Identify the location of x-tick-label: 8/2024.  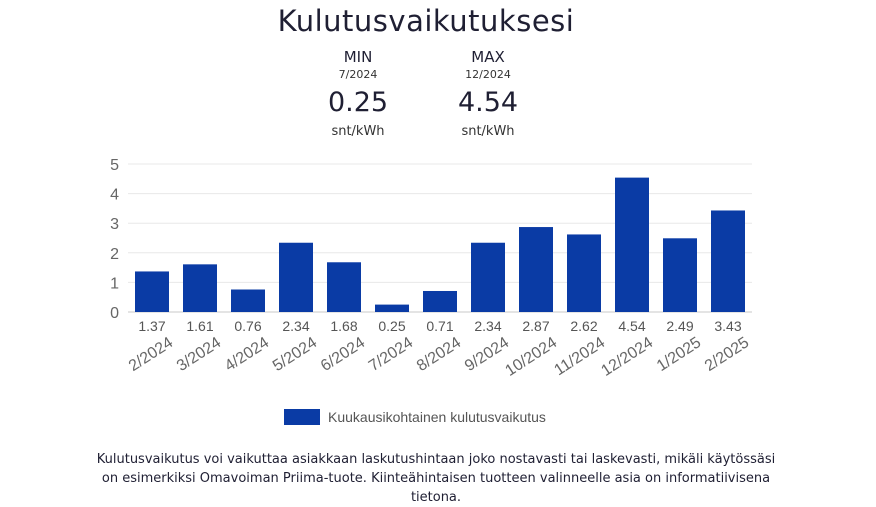
(439, 354).